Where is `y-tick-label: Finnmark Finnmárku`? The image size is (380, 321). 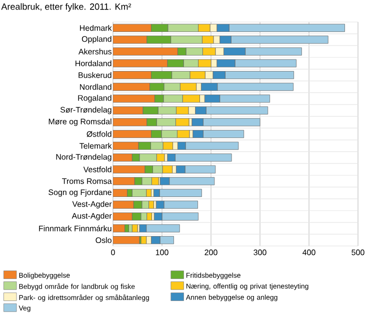 y-tick-label: Finnmark Finnmárku is located at coordinates (75, 228).